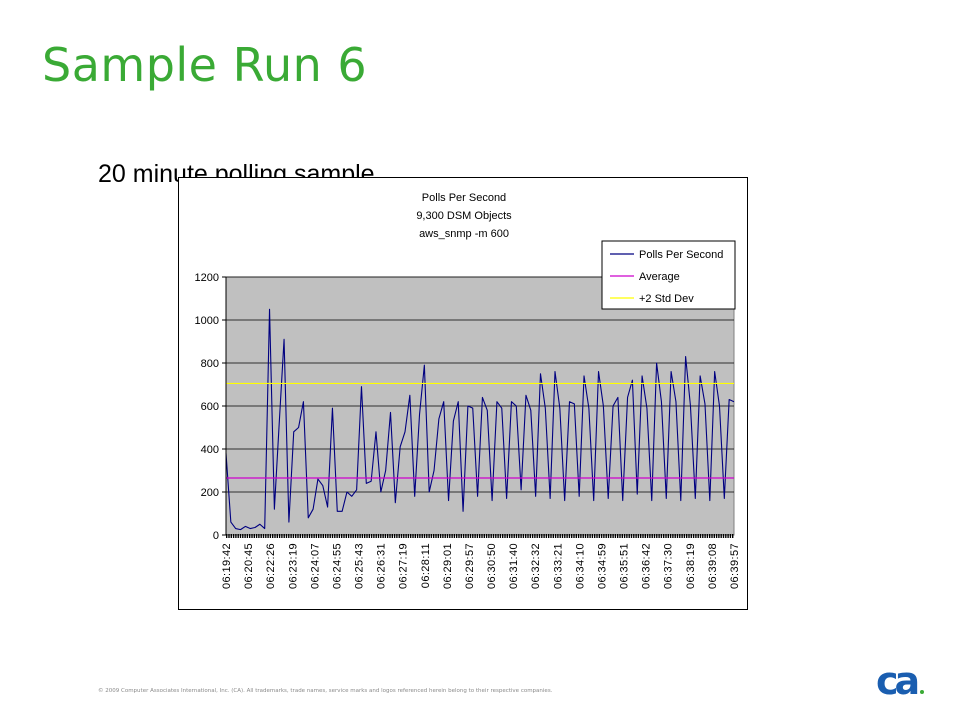 This screenshot has height=720, width=960. Describe the element at coordinates (464, 234) in the screenshot. I see `chart-title-line-3: aws_snmp -m 600` at that location.